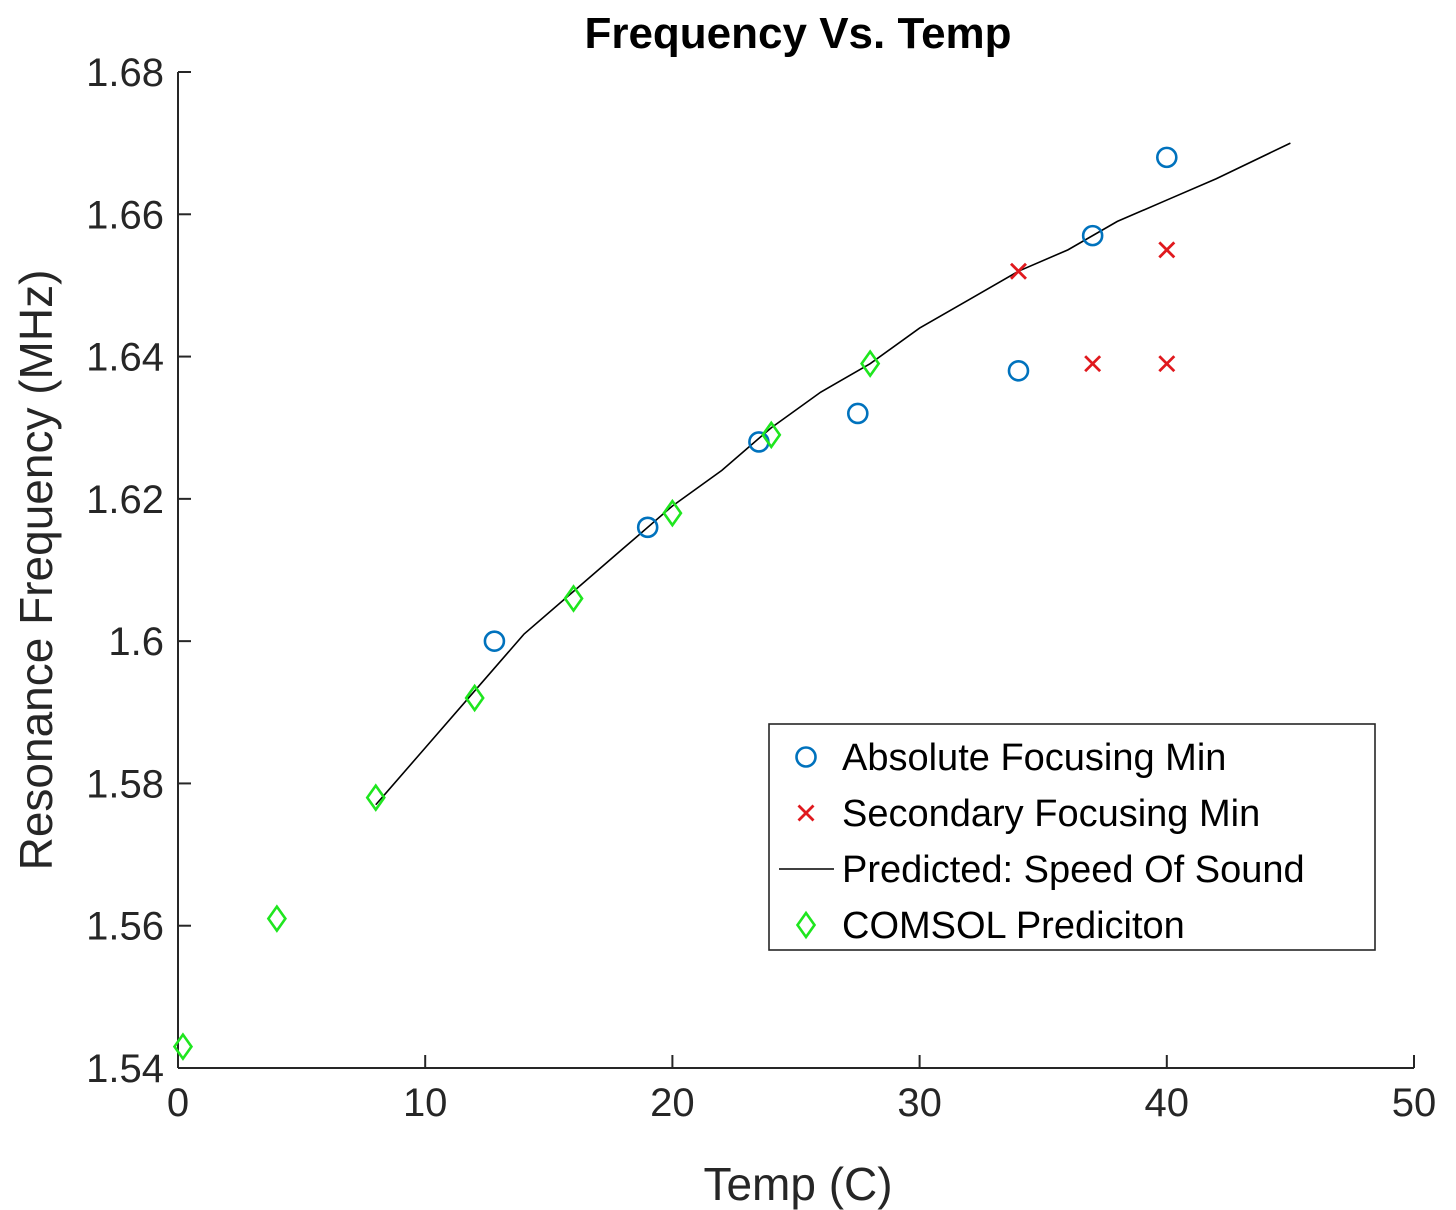 This screenshot has width=1456, height=1210. I want to click on legend-label: Predicted: Speed Of Sound, so click(1073, 870).